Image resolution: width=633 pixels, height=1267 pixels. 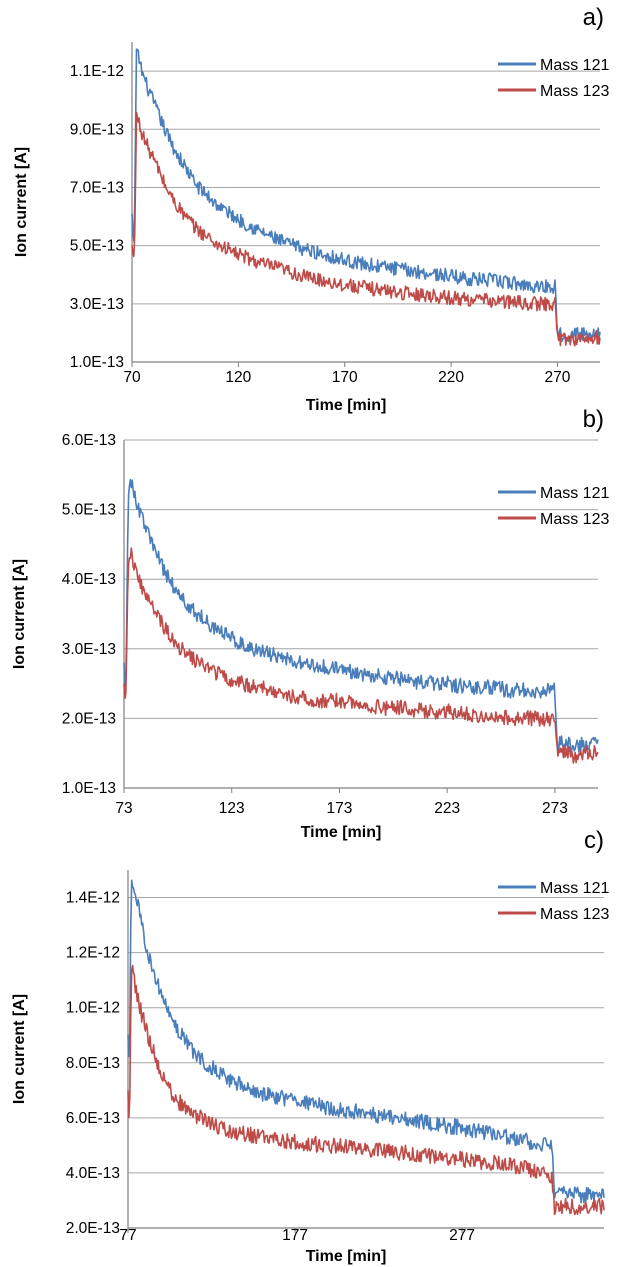 I want to click on x-tick-label: 270, so click(x=558, y=377).